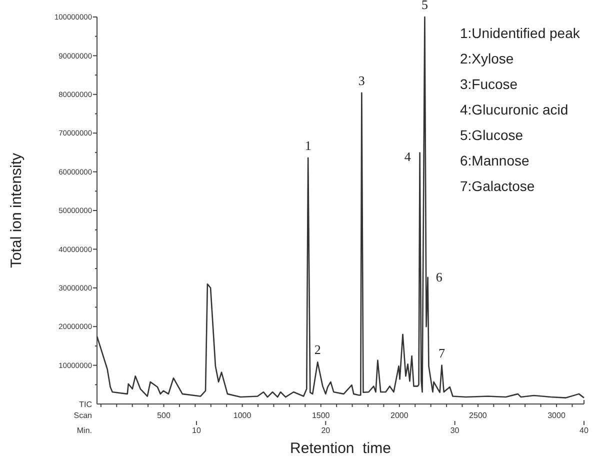 This screenshot has width=616, height=467. What do you see at coordinates (439, 276) in the screenshot?
I see `annotation: 6` at bounding box center [439, 276].